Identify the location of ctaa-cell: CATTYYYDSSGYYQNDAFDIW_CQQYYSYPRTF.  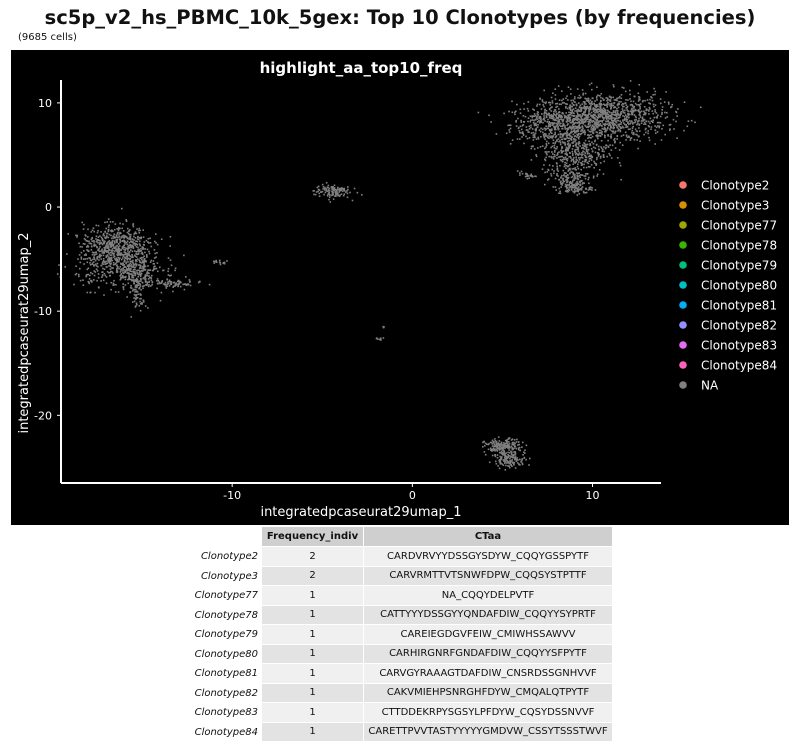
(488, 614).